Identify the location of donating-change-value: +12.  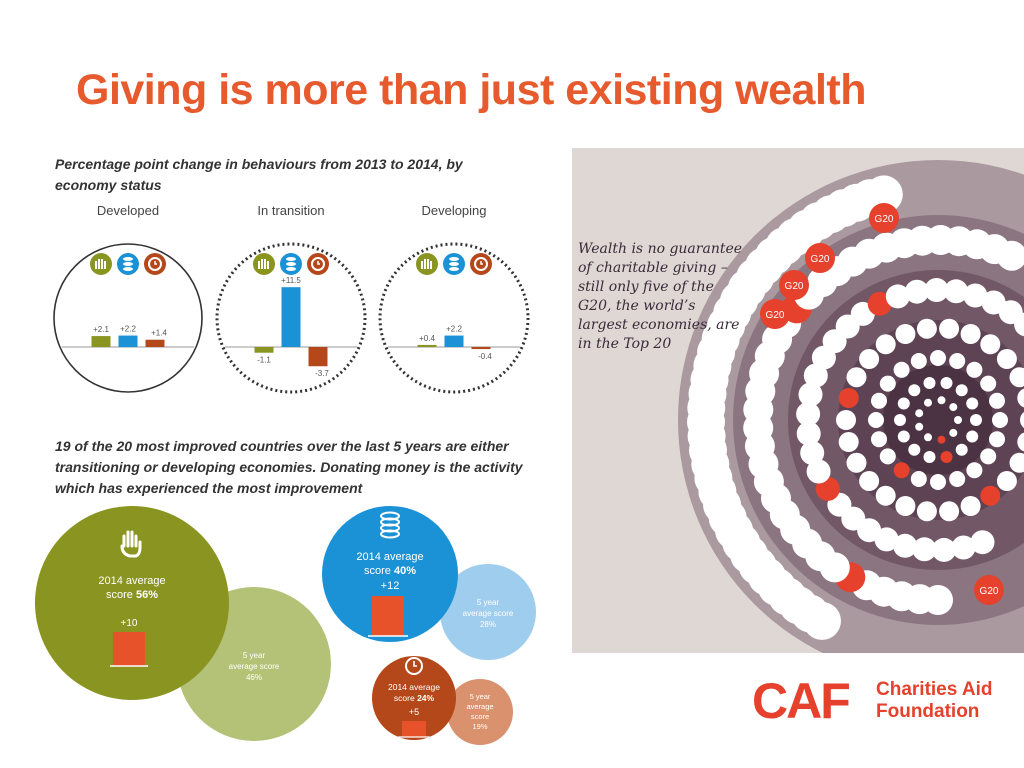
(390, 586).